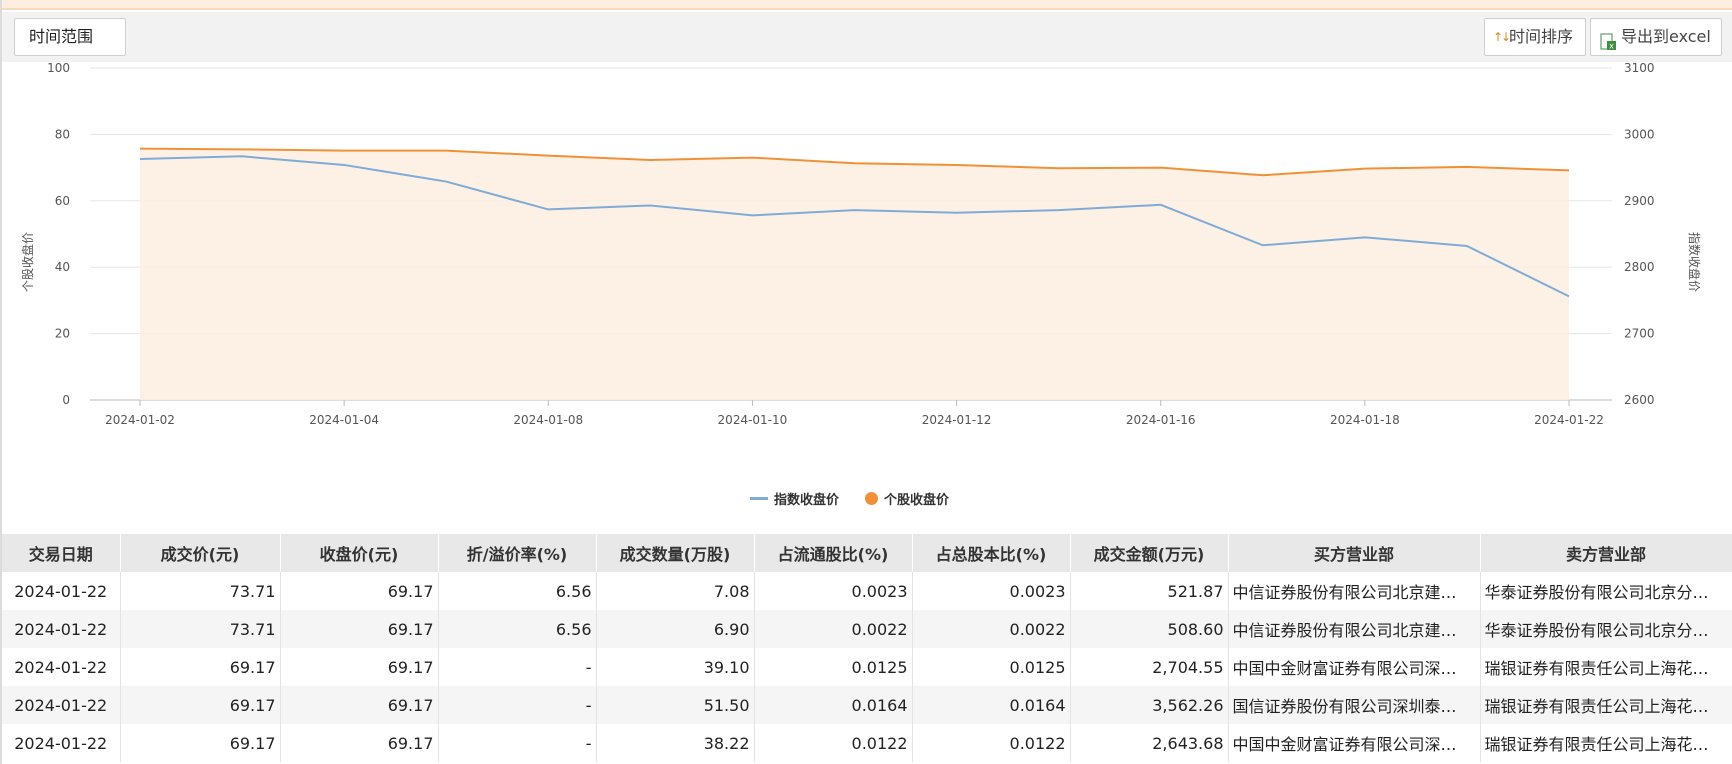 This screenshot has height=764, width=1732. What do you see at coordinates (1149, 667) in the screenshot?
I see `cell-amount: 2,704.55` at bounding box center [1149, 667].